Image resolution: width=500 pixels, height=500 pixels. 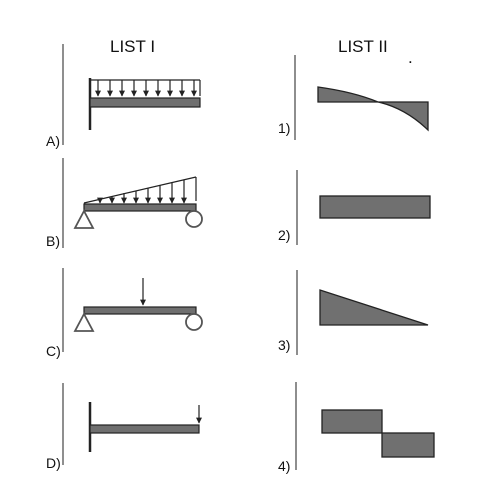 What do you see at coordinates (403, 116) in the screenshot?
I see `diagram-shape-1-right` at bounding box center [403, 116].